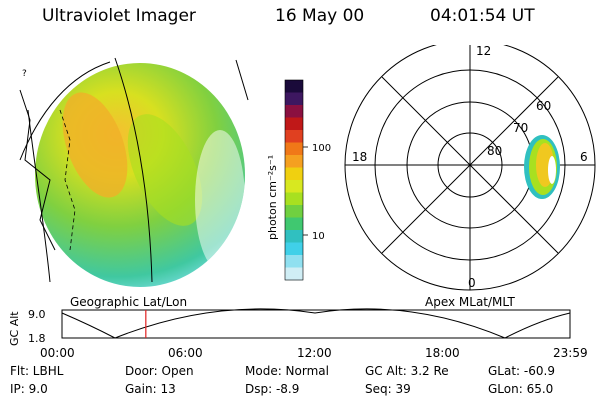  I want to click on time-tick-0600: 06:00, so click(185, 353).